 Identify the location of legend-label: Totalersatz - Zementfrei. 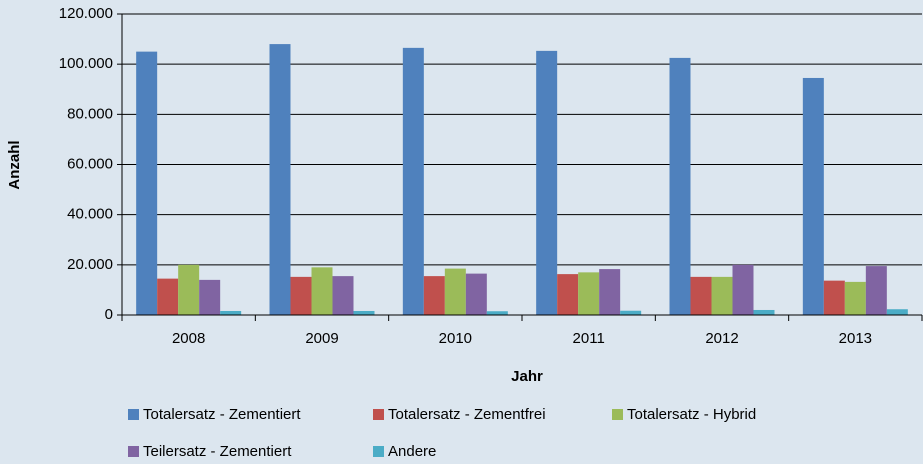
(467, 414).